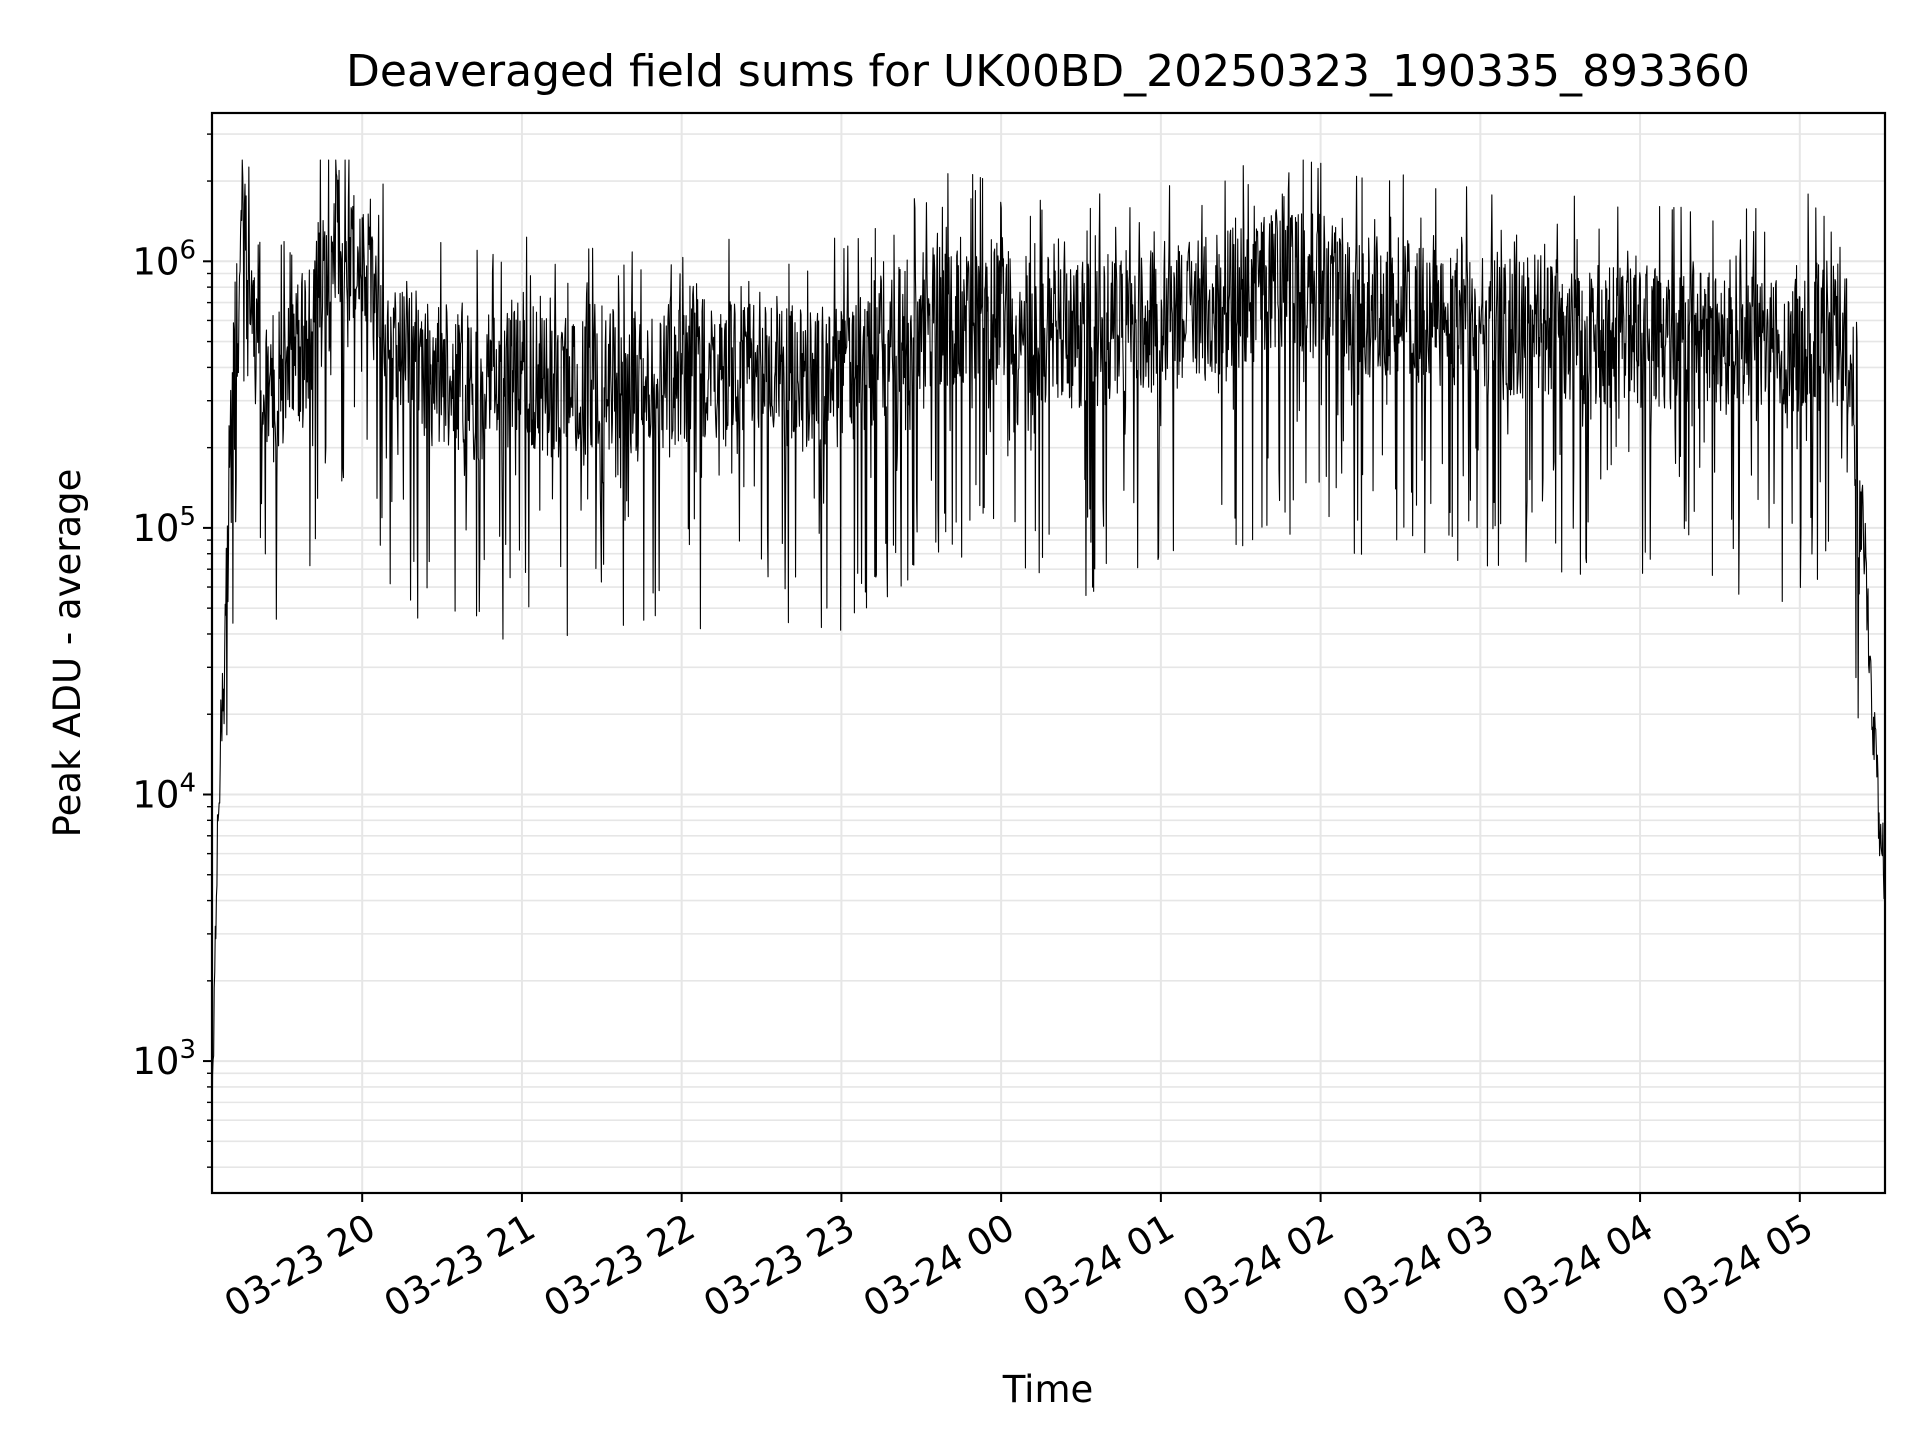 This screenshot has width=1920, height=1440. What do you see at coordinates (1048, 1389) in the screenshot?
I see `x-axis-label: Time` at bounding box center [1048, 1389].